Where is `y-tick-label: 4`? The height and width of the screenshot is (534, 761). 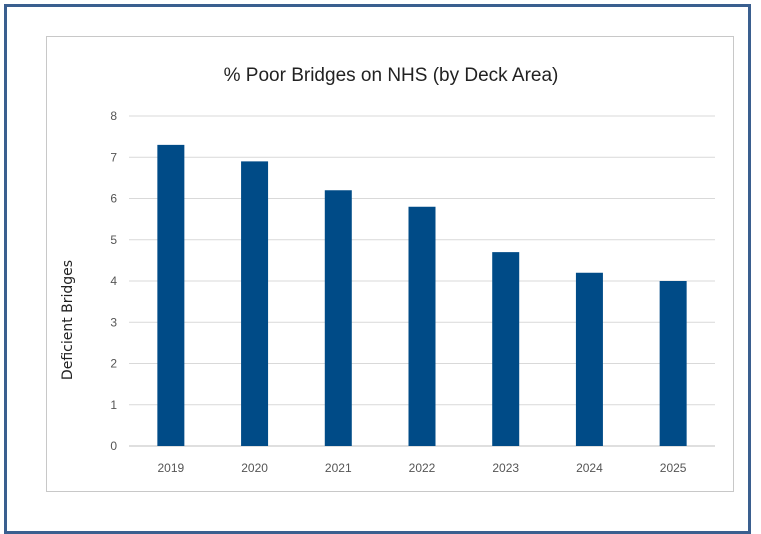 y-tick-label: 4 is located at coordinates (113, 281).